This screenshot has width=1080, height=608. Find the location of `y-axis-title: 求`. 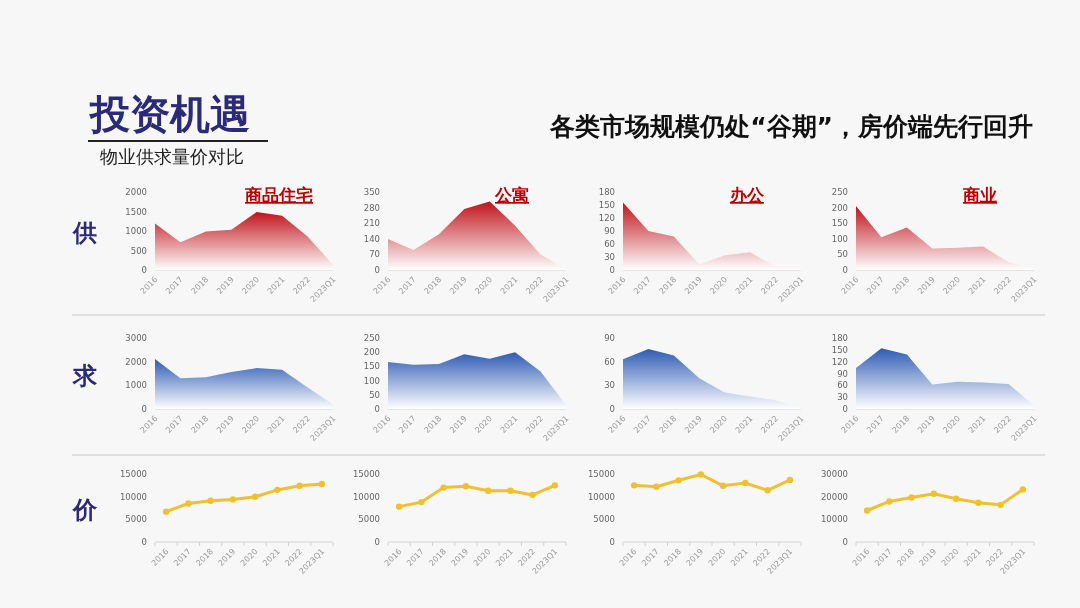

y-axis-title: 求 is located at coordinates (85, 375).